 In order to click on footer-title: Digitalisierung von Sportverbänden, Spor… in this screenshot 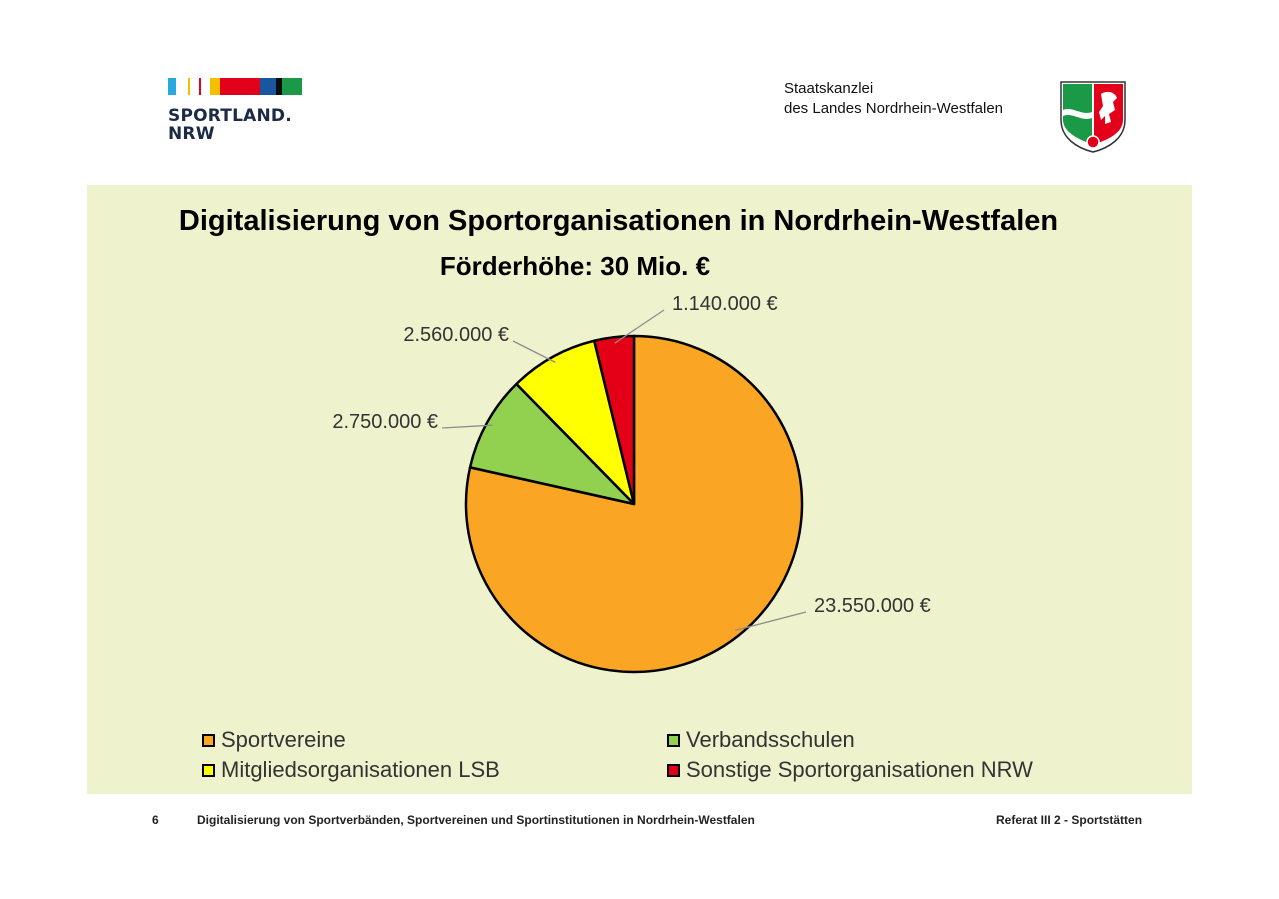, I will do `click(476, 820)`.